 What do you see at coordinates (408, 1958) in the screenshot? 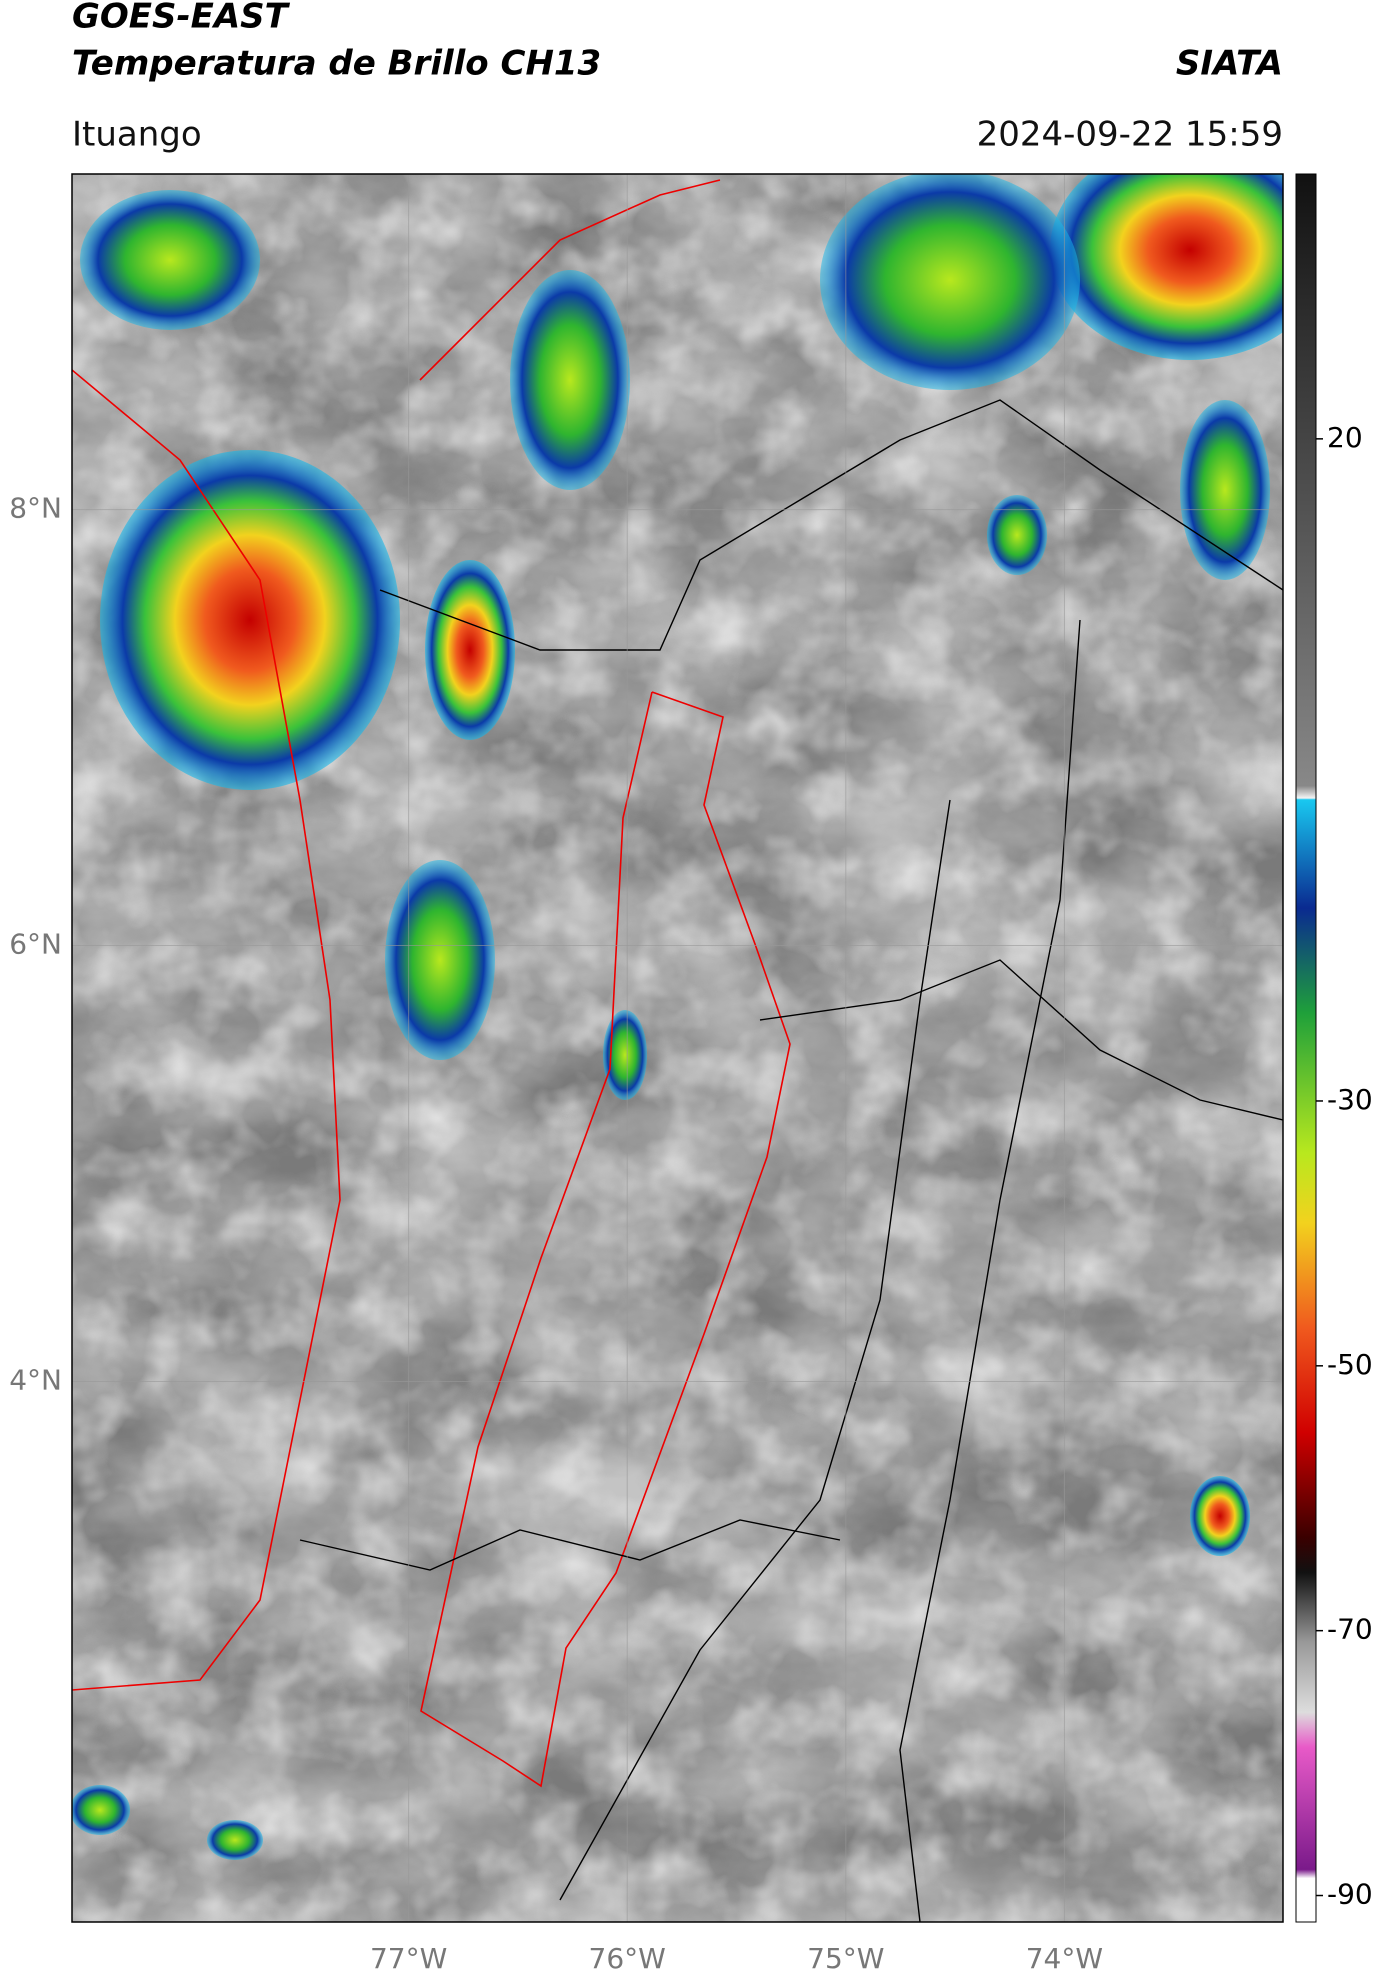
I see `lon-label: 77°W` at bounding box center [408, 1958].